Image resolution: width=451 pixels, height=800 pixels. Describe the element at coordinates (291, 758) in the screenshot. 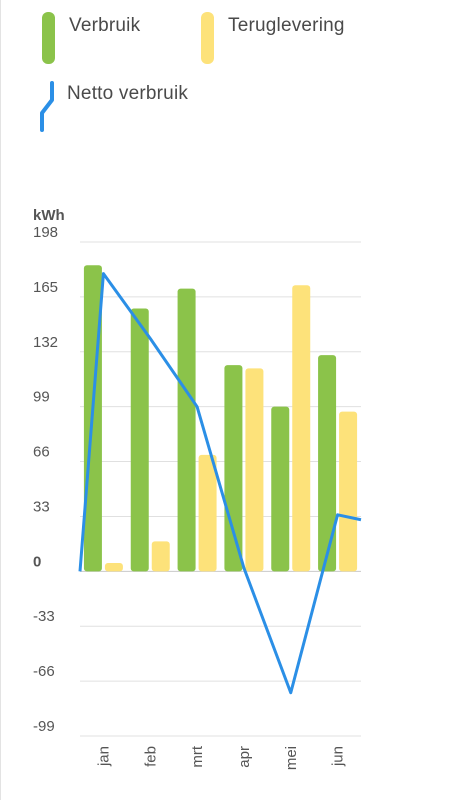

I see `x-tick-label: mei` at that location.